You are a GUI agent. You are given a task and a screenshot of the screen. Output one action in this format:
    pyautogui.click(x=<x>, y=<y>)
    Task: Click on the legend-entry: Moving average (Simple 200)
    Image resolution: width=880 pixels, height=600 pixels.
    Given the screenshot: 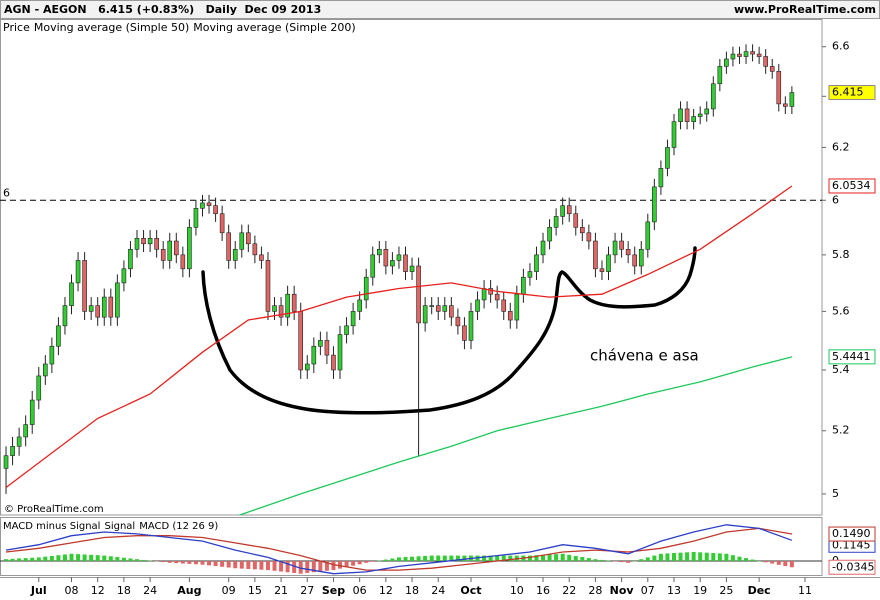 What is the action you would take?
    pyautogui.click(x=274, y=27)
    